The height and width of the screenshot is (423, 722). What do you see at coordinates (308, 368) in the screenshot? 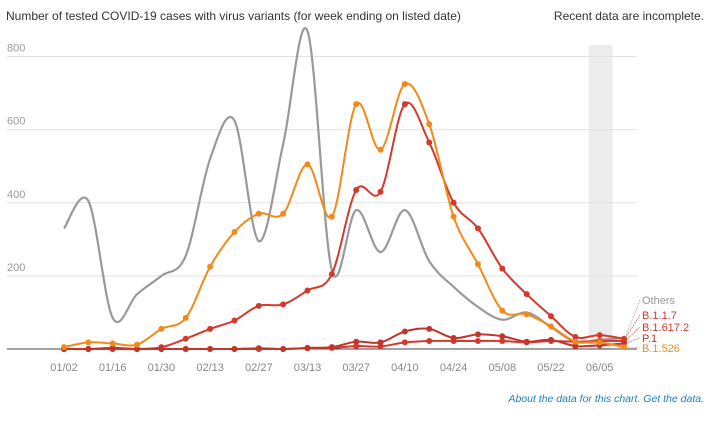
I see `x-tick-label: 03/13` at bounding box center [308, 368].